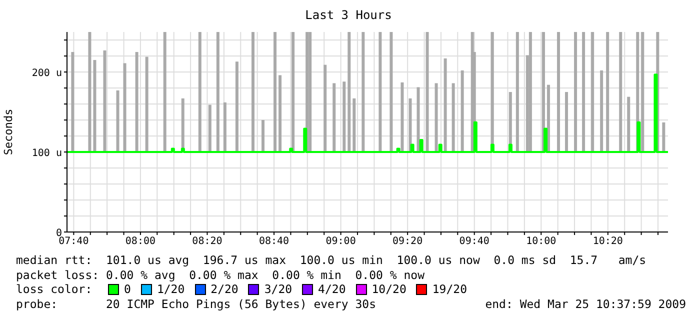 The height and width of the screenshot is (321, 697). What do you see at coordinates (196, 303) in the screenshot?
I see `text: probe: 20 ICMP Echo Pings (56 Bytes) every 30s` at bounding box center [196, 303].